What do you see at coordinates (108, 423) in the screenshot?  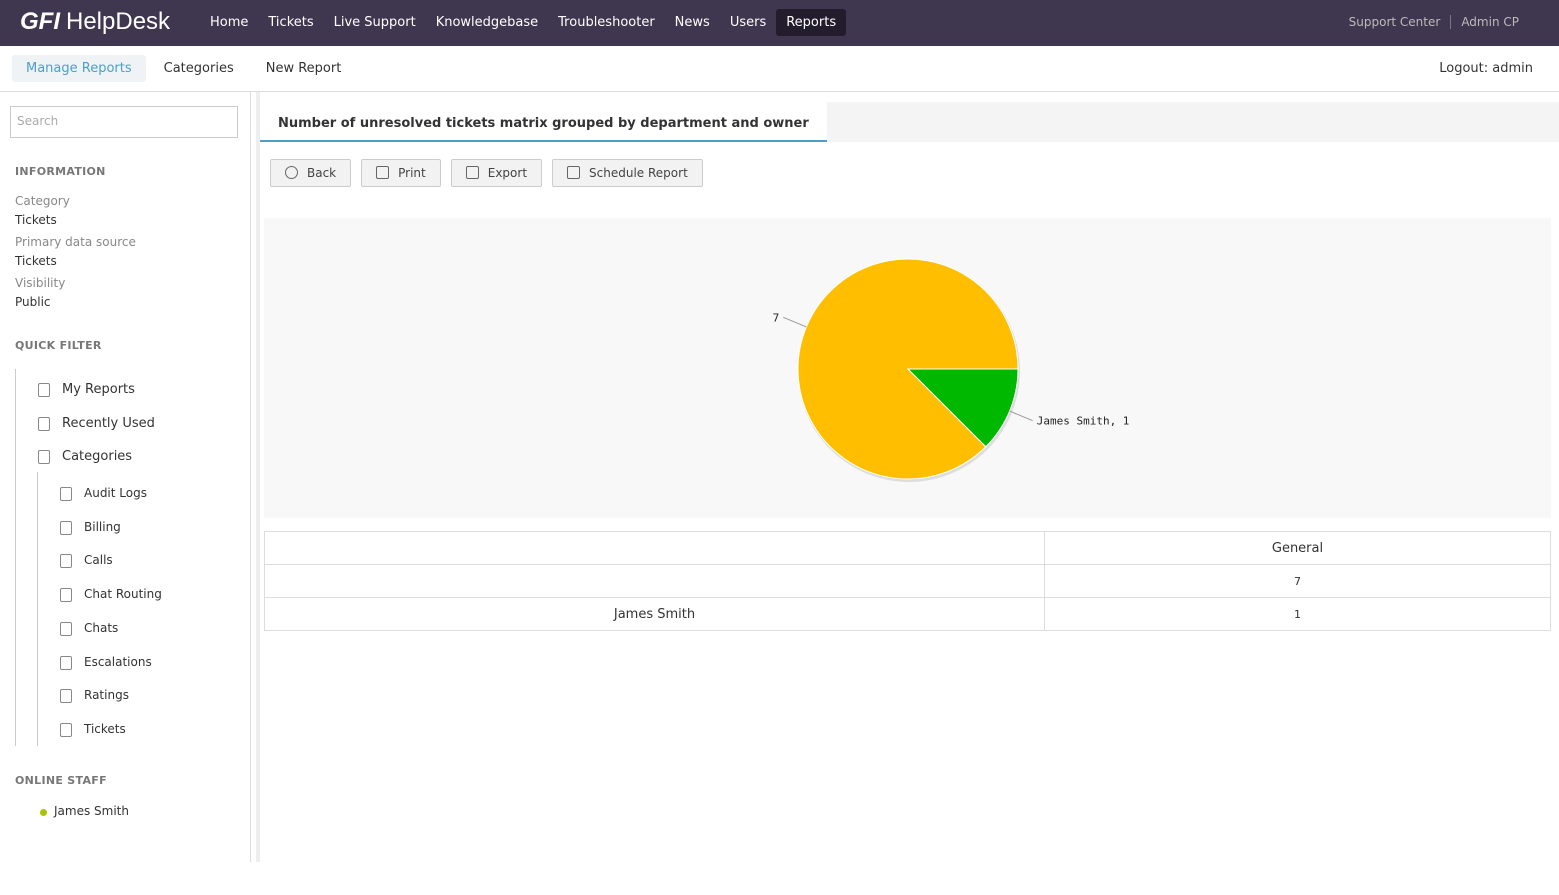 I see `quick-filter: Recently Used` at bounding box center [108, 423].